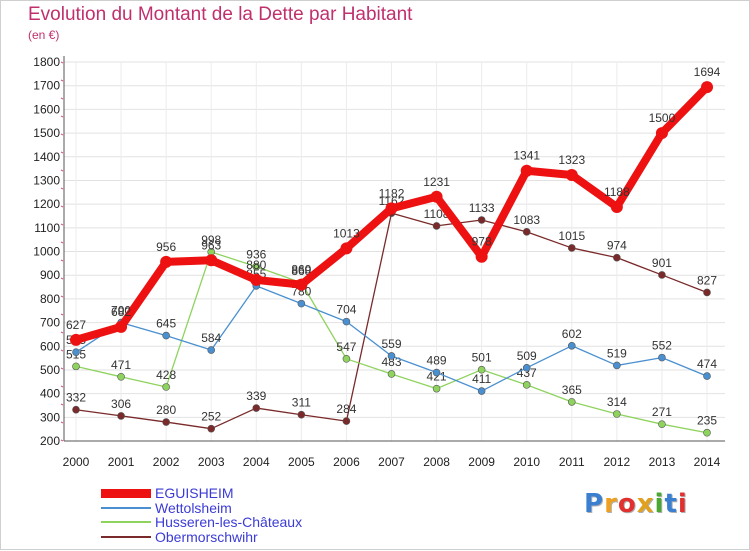  I want to click on data-label: 437, so click(527, 373).